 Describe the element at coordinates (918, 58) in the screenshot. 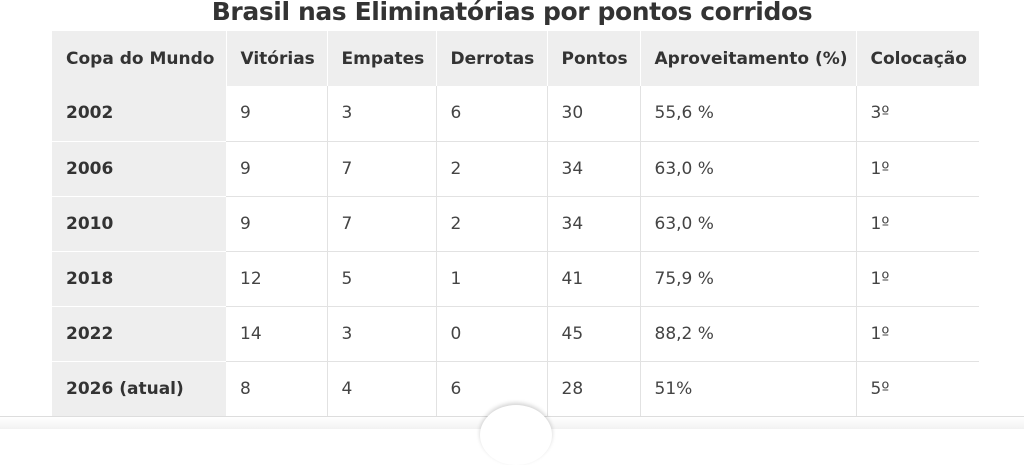

I see `header-colocacao: Colocação` at that location.